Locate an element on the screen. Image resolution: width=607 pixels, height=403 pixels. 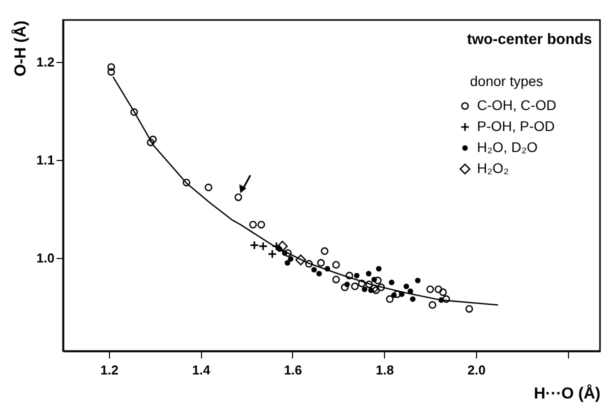
y-tick-label: 1.0 is located at coordinates (45, 258).